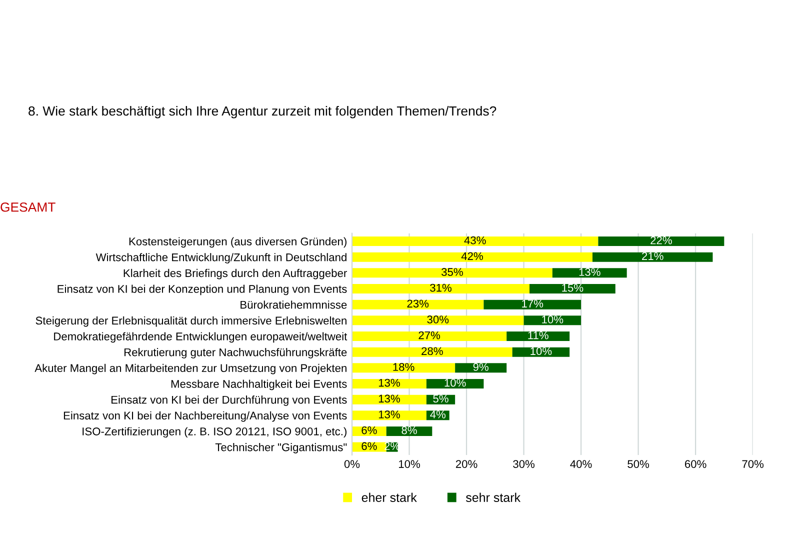 The image size is (800, 534). I want to click on y-tick-label: Bürokratiehemmnisse, so click(293, 304).